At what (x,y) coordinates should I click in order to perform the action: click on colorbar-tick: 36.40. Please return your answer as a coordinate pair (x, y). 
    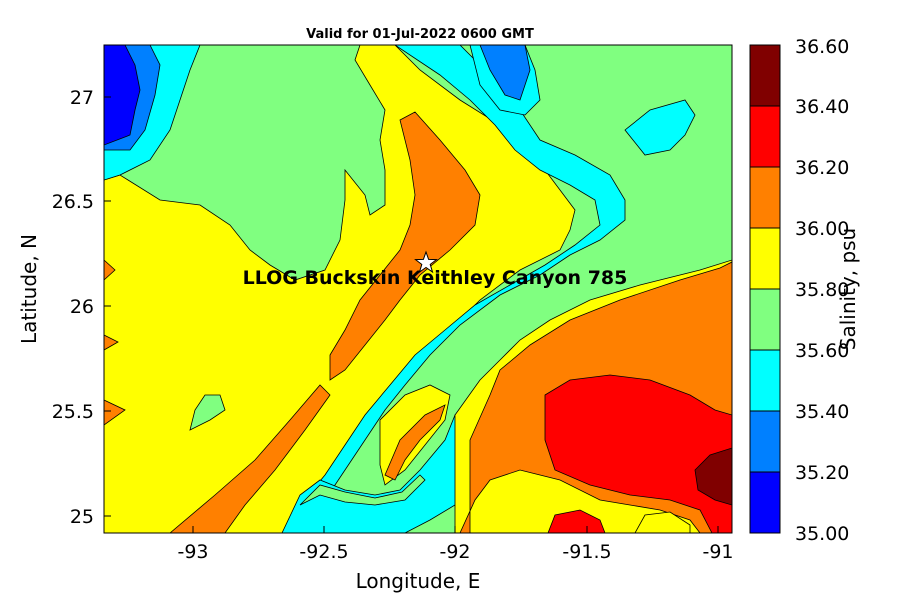
    Looking at the image, I should click on (822, 107).